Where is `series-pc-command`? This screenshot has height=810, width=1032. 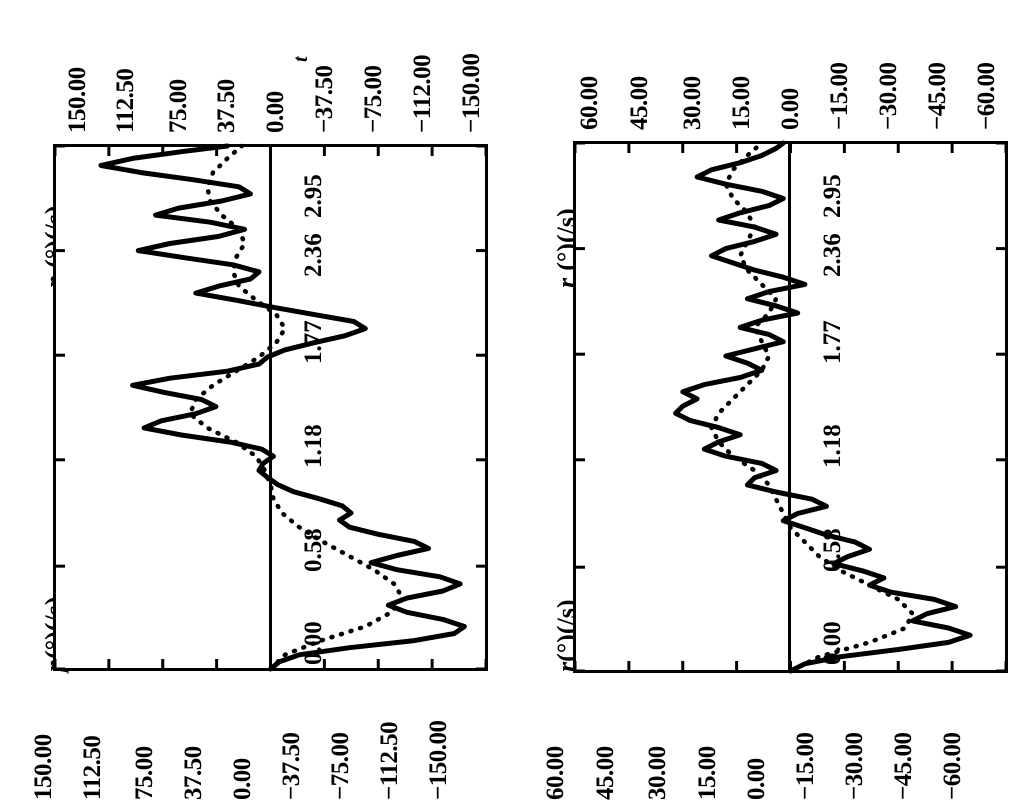
series-pc-command is located at coordinates (296, 407).